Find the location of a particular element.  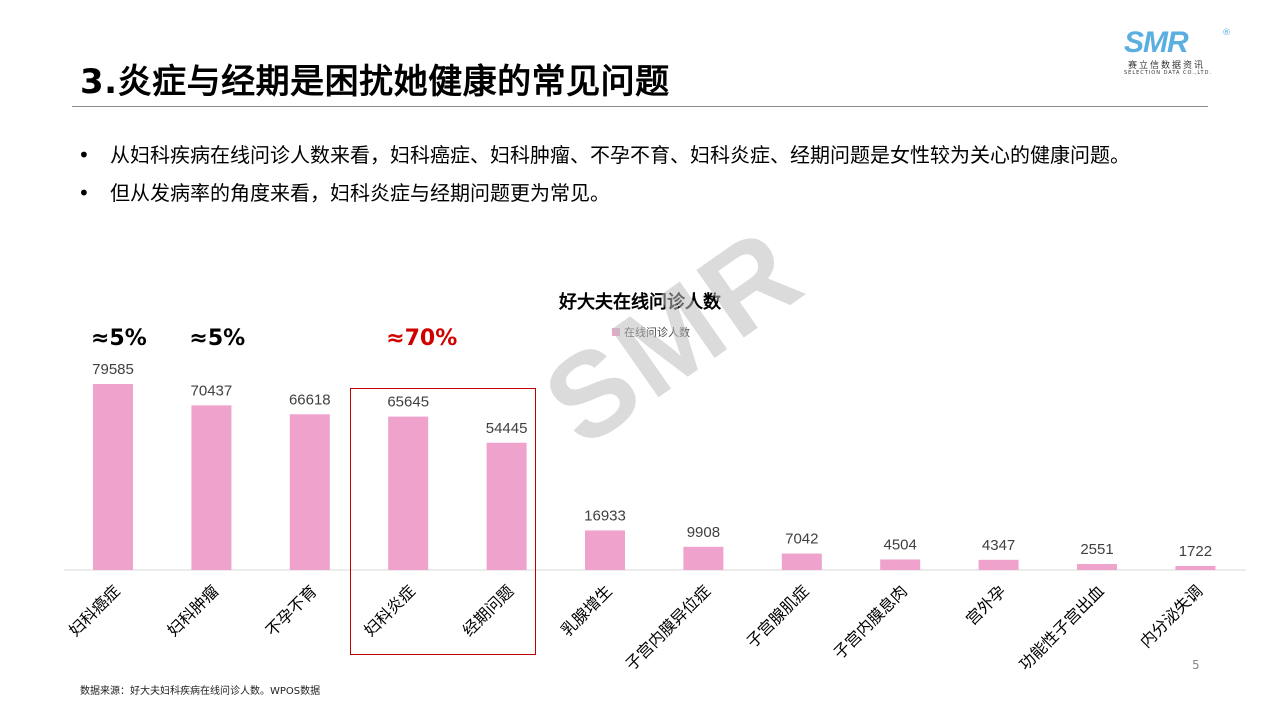

logo-registered-mark: ® is located at coordinates (1226, 33).